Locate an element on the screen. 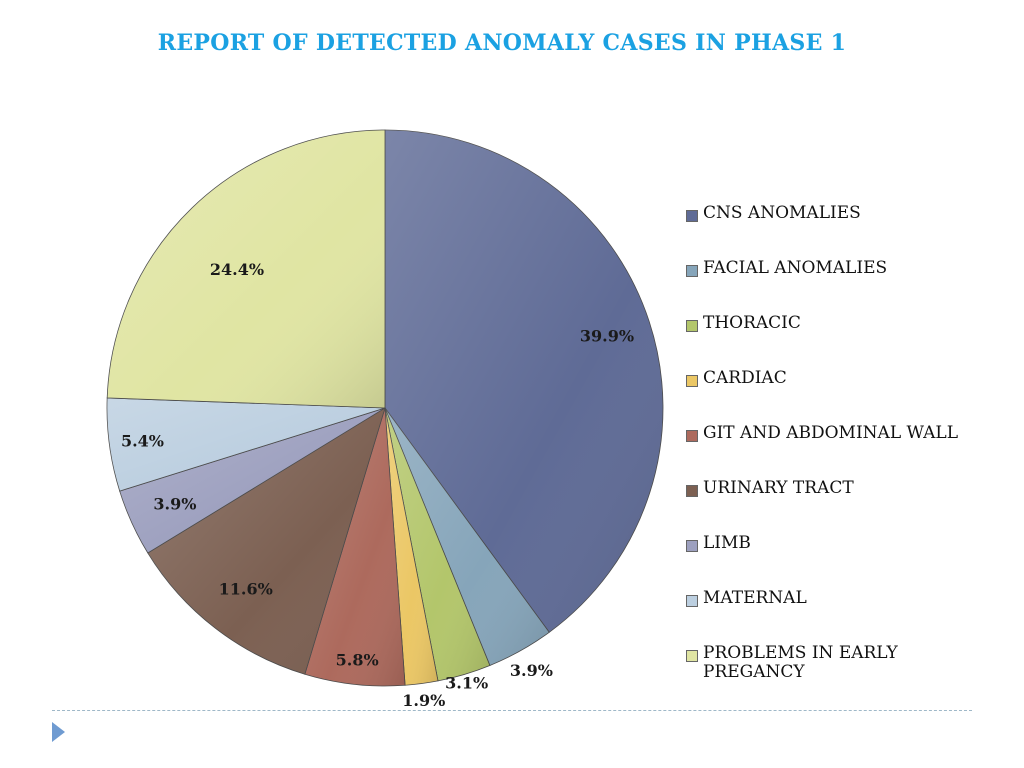 The width and height of the screenshot is (1024, 768). data-label-9: 24.4% is located at coordinates (237, 269).